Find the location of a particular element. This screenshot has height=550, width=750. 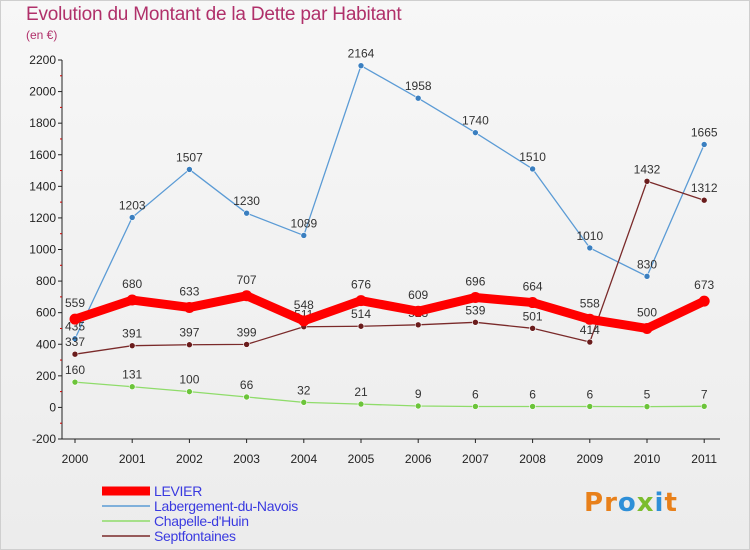

data-label-septfontaines: 414 is located at coordinates (590, 330).